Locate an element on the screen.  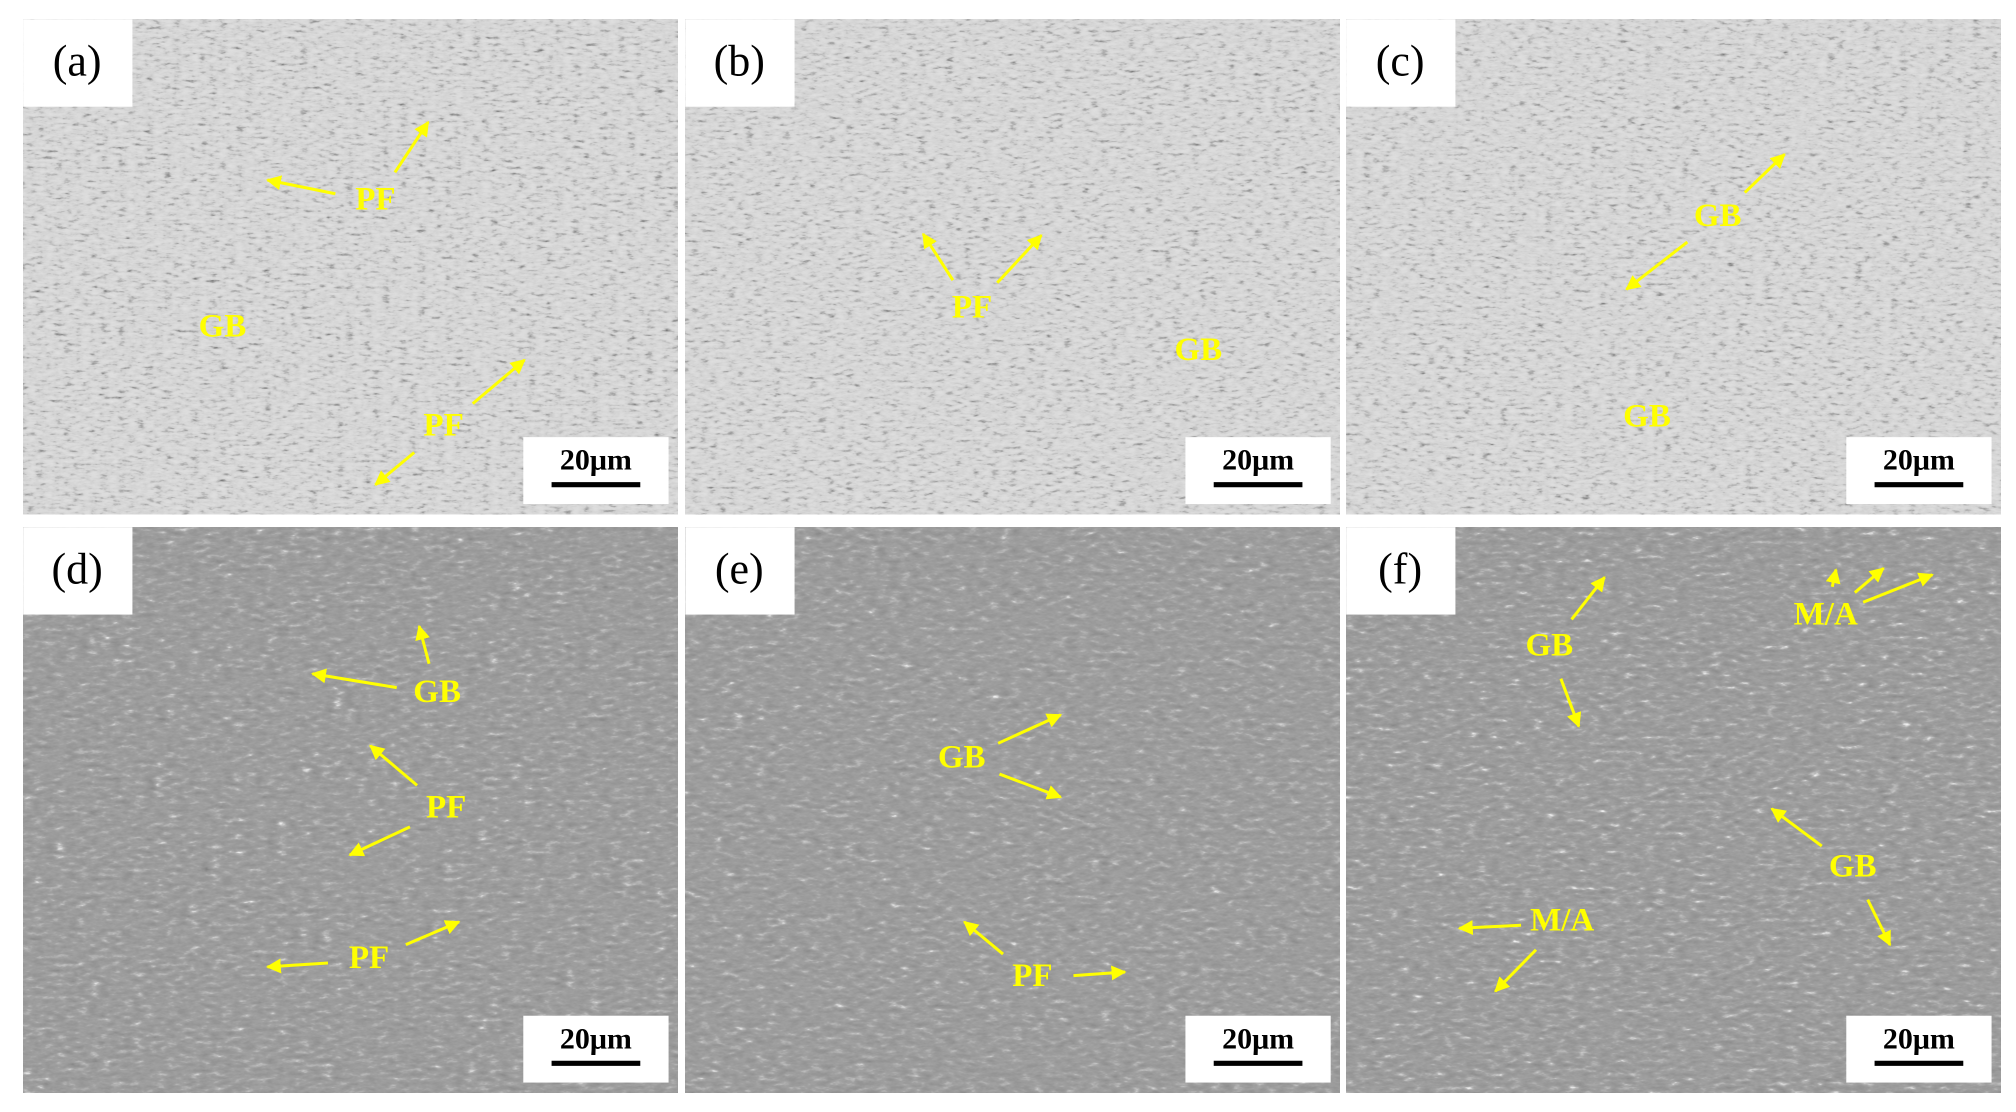
panel-label: (c) is located at coordinates (1400, 61).